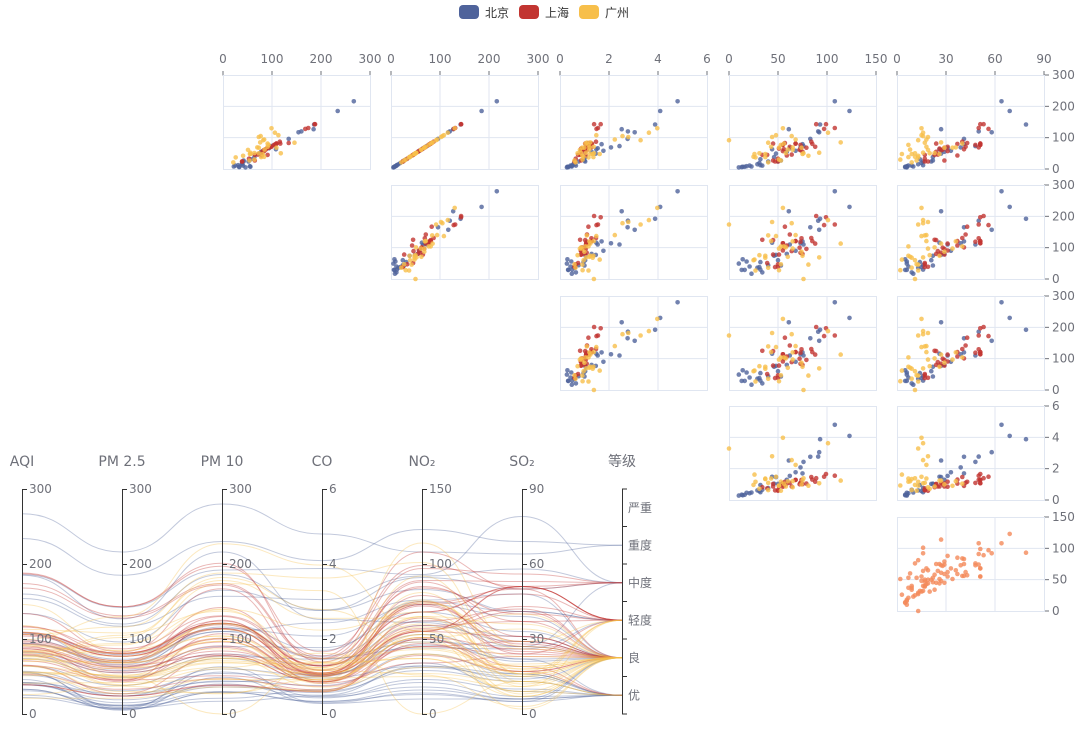  What do you see at coordinates (1063, 296) in the screenshot?
I see `y-tick-label: 300` at bounding box center [1063, 296].